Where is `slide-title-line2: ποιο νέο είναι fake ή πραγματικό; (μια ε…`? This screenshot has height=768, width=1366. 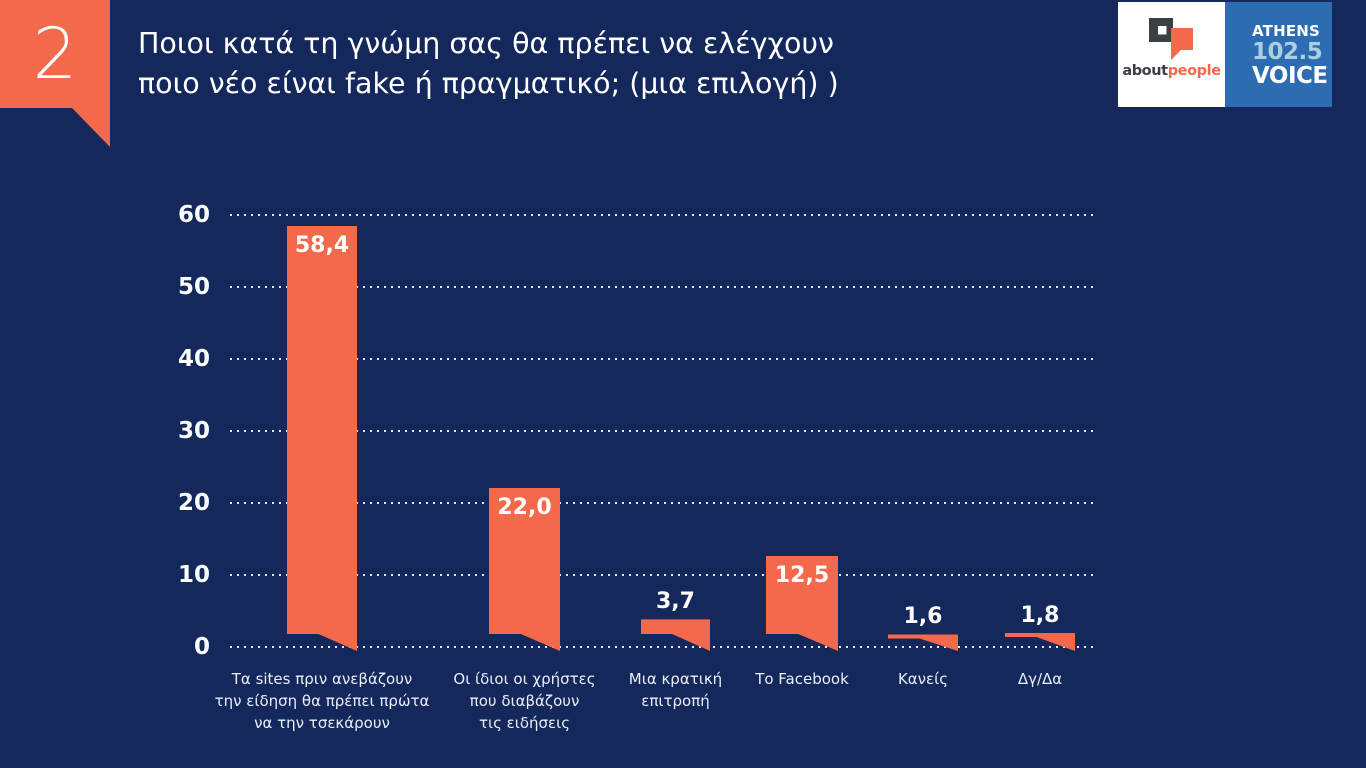 slide-title-line2: ποιο νέο είναι fake ή πραγματικό; (μια ε… is located at coordinates (488, 83).